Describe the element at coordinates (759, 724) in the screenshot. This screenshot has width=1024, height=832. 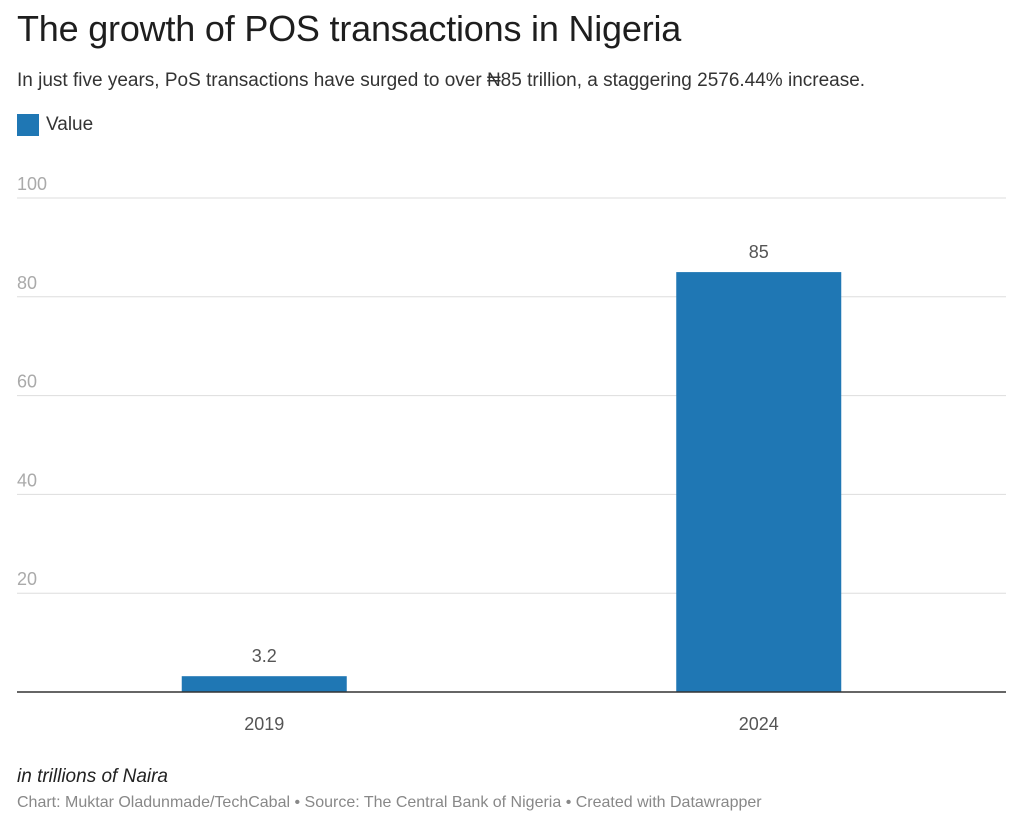
I see `x-tick-label: 2024` at that location.